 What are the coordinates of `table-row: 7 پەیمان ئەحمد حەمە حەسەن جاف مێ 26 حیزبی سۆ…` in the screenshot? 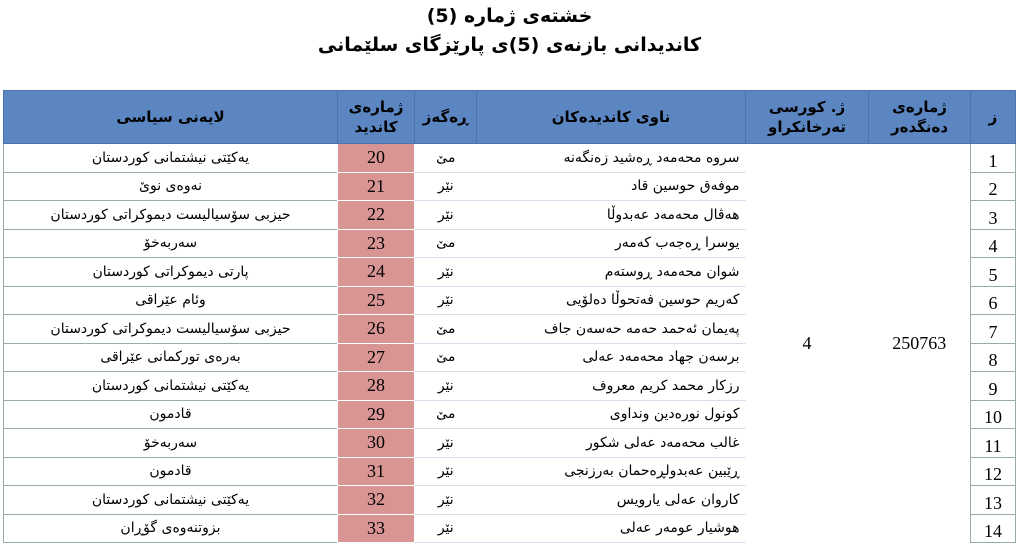 It's located at (509, 329).